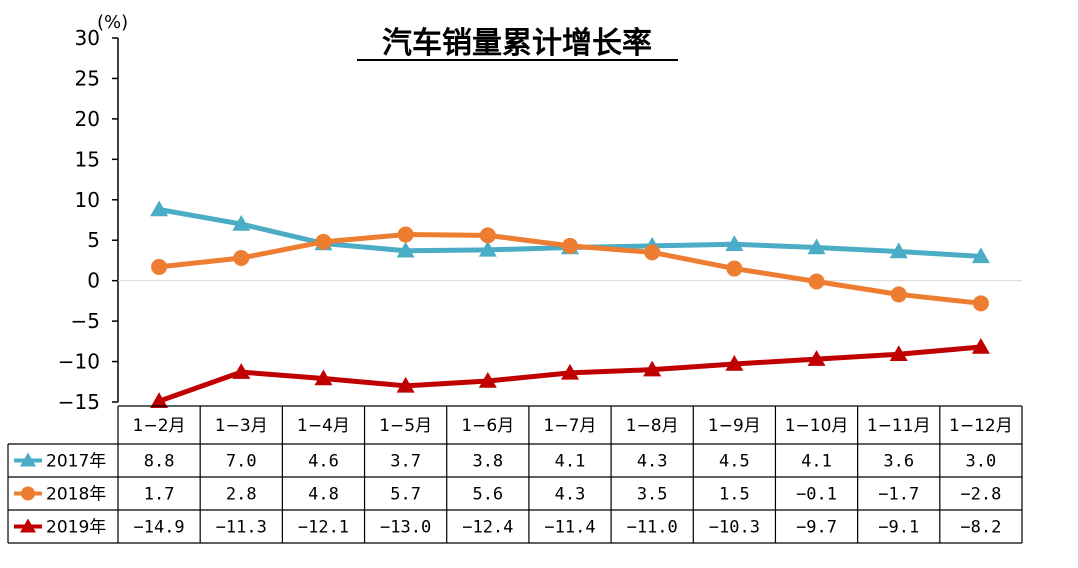 This screenshot has height=568, width=1078. I want to click on table-cell: −11.4, so click(569, 528).